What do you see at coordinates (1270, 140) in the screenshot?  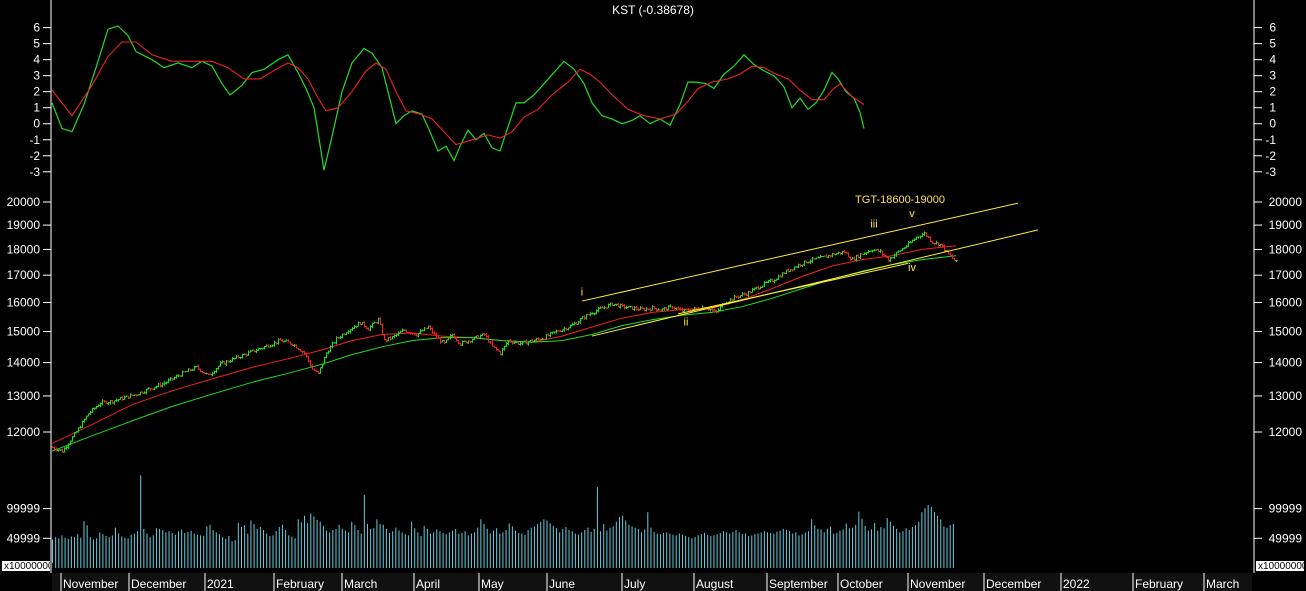 I see `kst-tick-right: -1` at bounding box center [1270, 140].